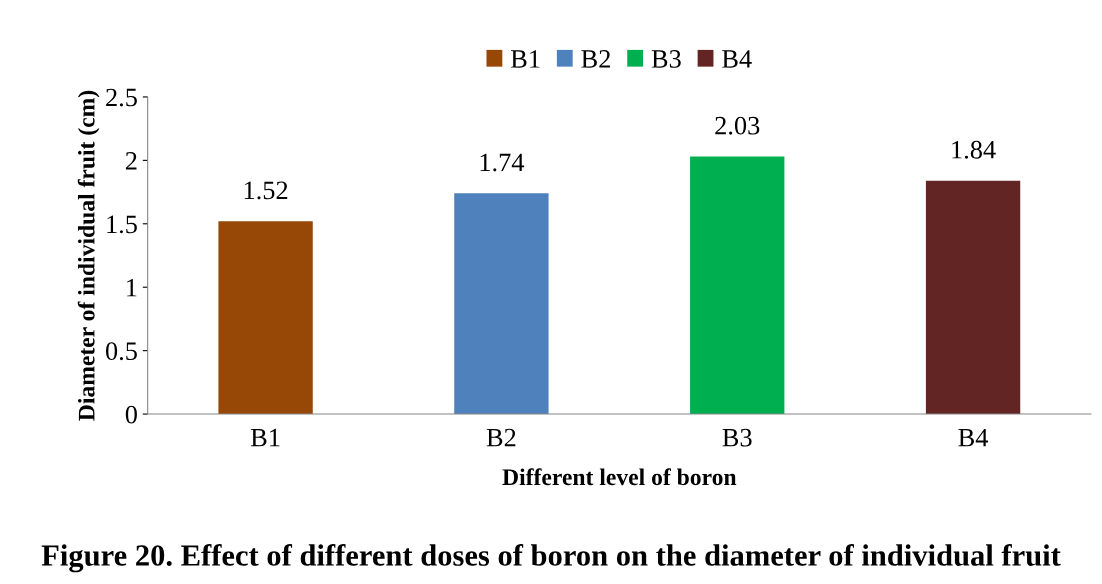 Image resolution: width=1102 pixels, height=584 pixels. What do you see at coordinates (619, 477) in the screenshot?
I see `x-axis-title: Different level of boron` at bounding box center [619, 477].